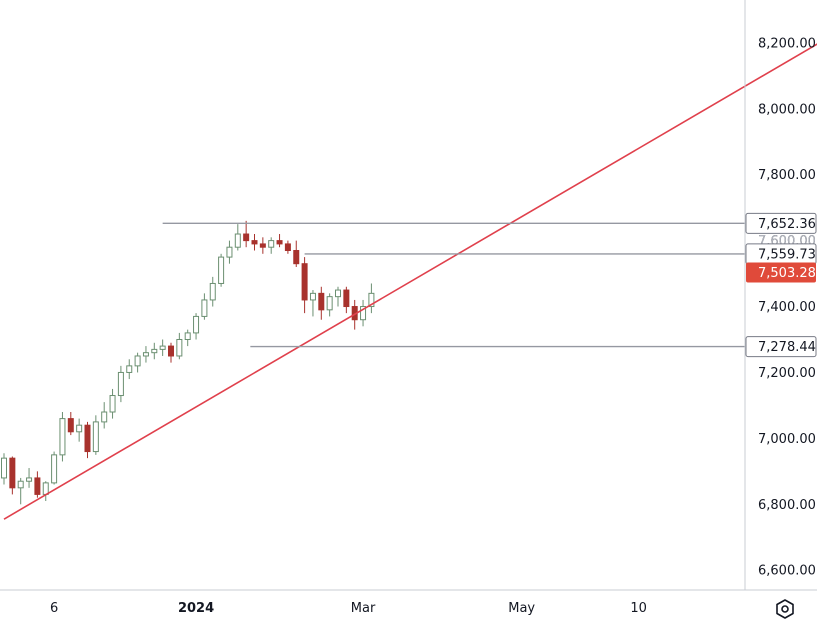  Describe the element at coordinates (787, 373) in the screenshot. I see `price-tick-label: 7,200.00` at that location.